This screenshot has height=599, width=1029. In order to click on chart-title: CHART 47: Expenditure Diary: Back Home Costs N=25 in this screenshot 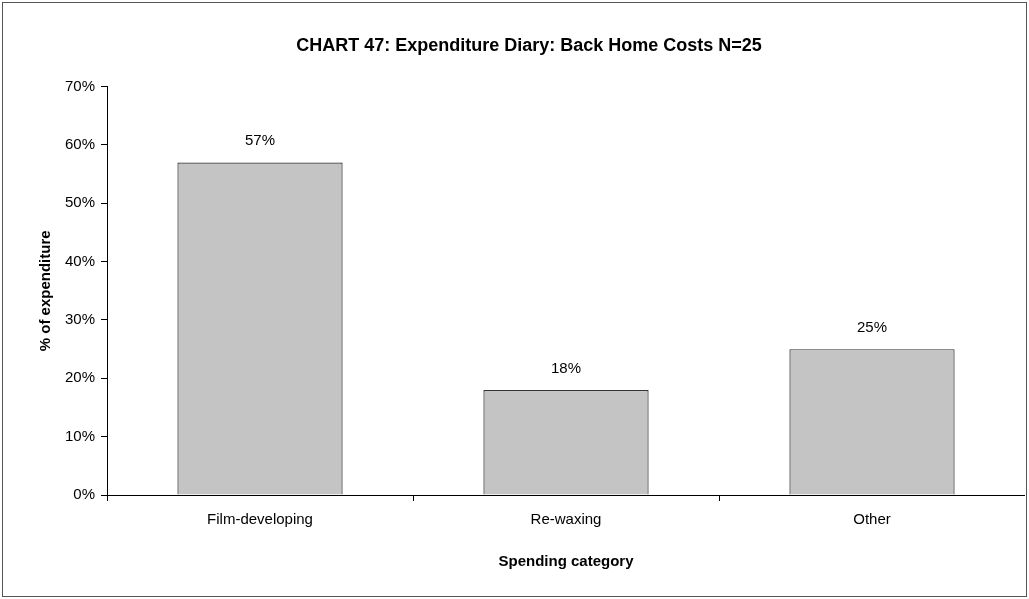, I will do `click(529, 44)`.